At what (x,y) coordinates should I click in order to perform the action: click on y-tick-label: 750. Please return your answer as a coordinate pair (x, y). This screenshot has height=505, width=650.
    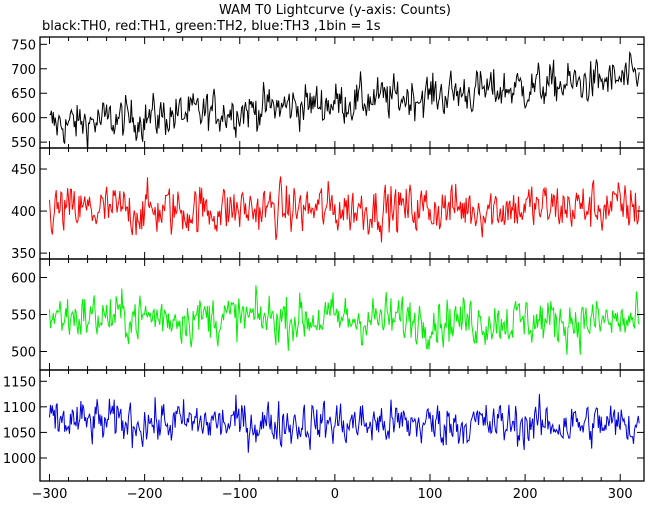
    Looking at the image, I should click on (23, 45).